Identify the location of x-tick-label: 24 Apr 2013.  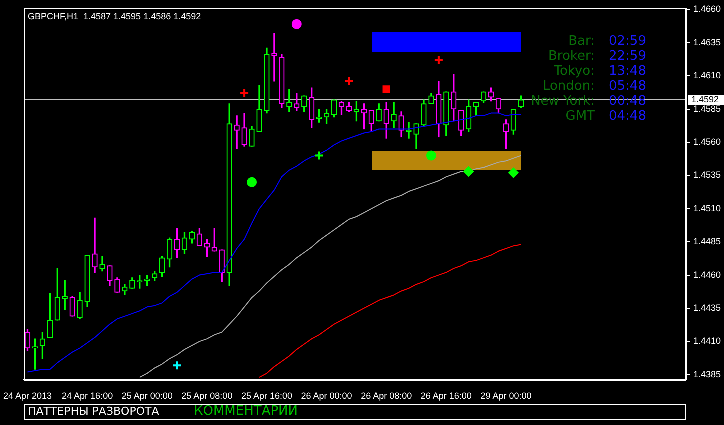
(27, 396).